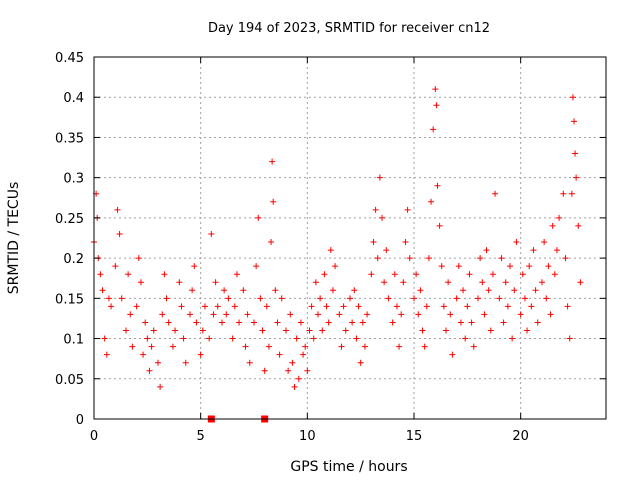 This screenshot has width=640, height=480. Describe the element at coordinates (307, 436) in the screenshot. I see `x-tick-label: 10` at that location.